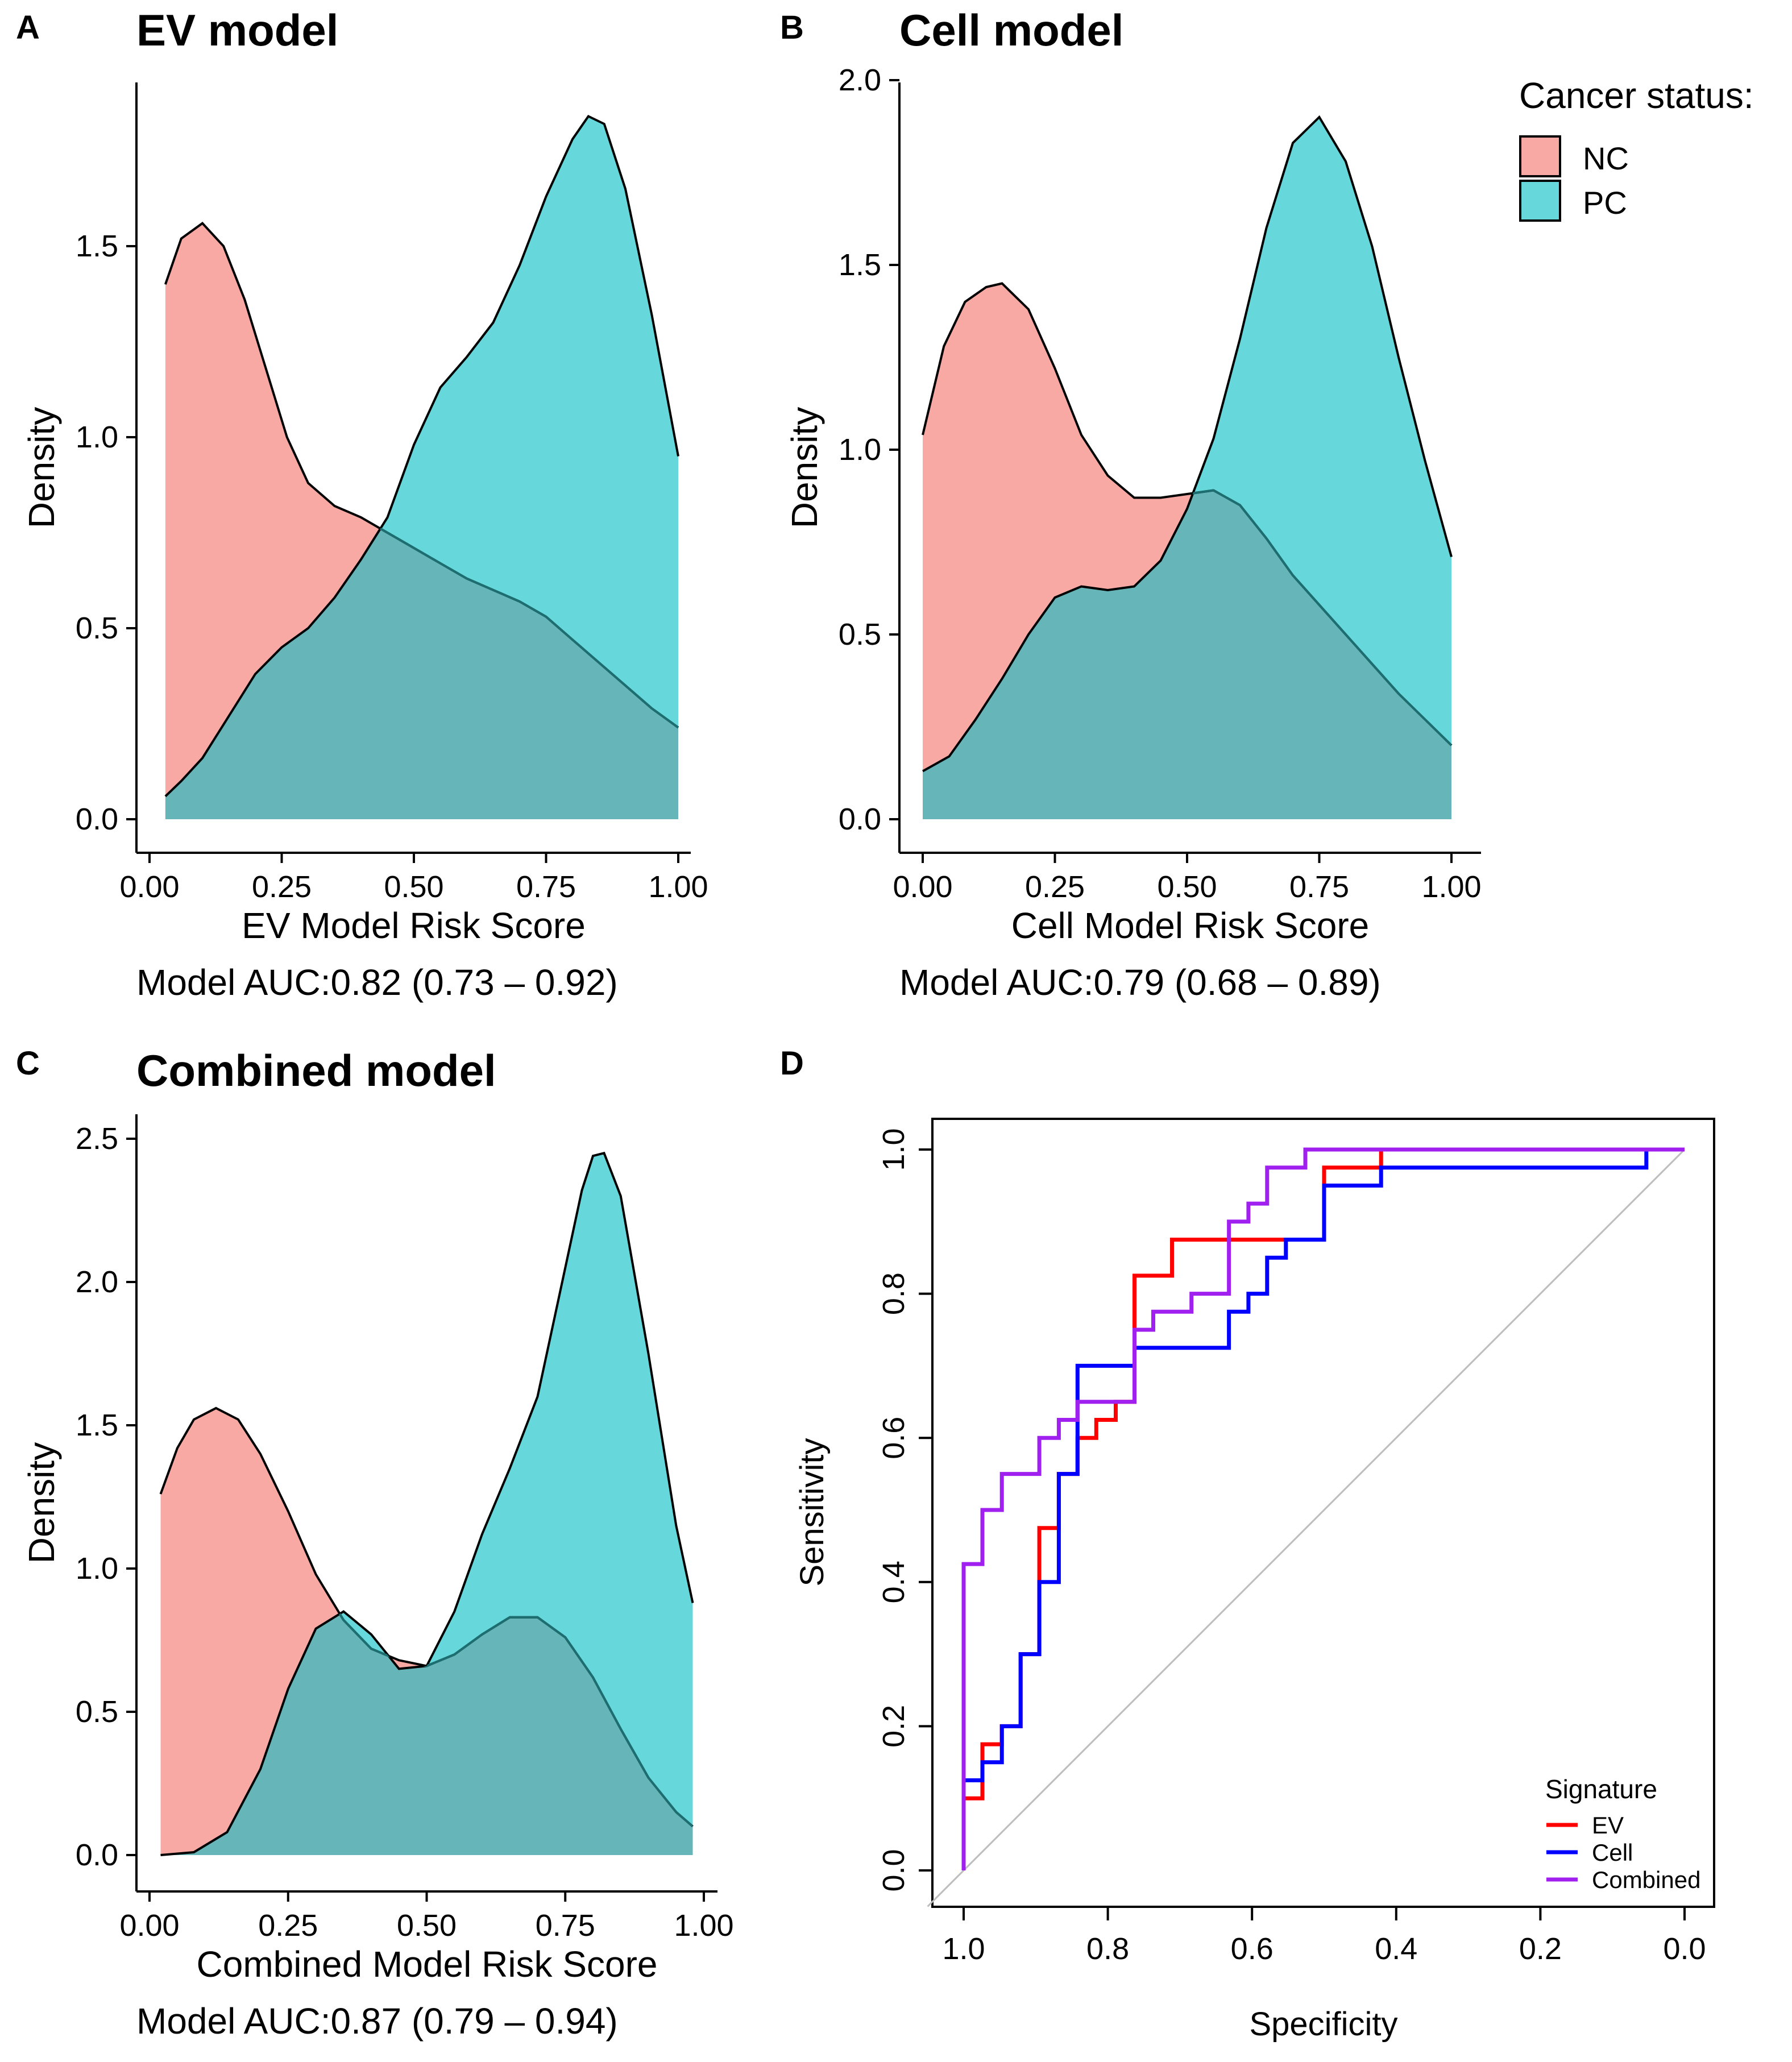  What do you see at coordinates (28, 1063) in the screenshot?
I see `panel-letter-c: C` at bounding box center [28, 1063].